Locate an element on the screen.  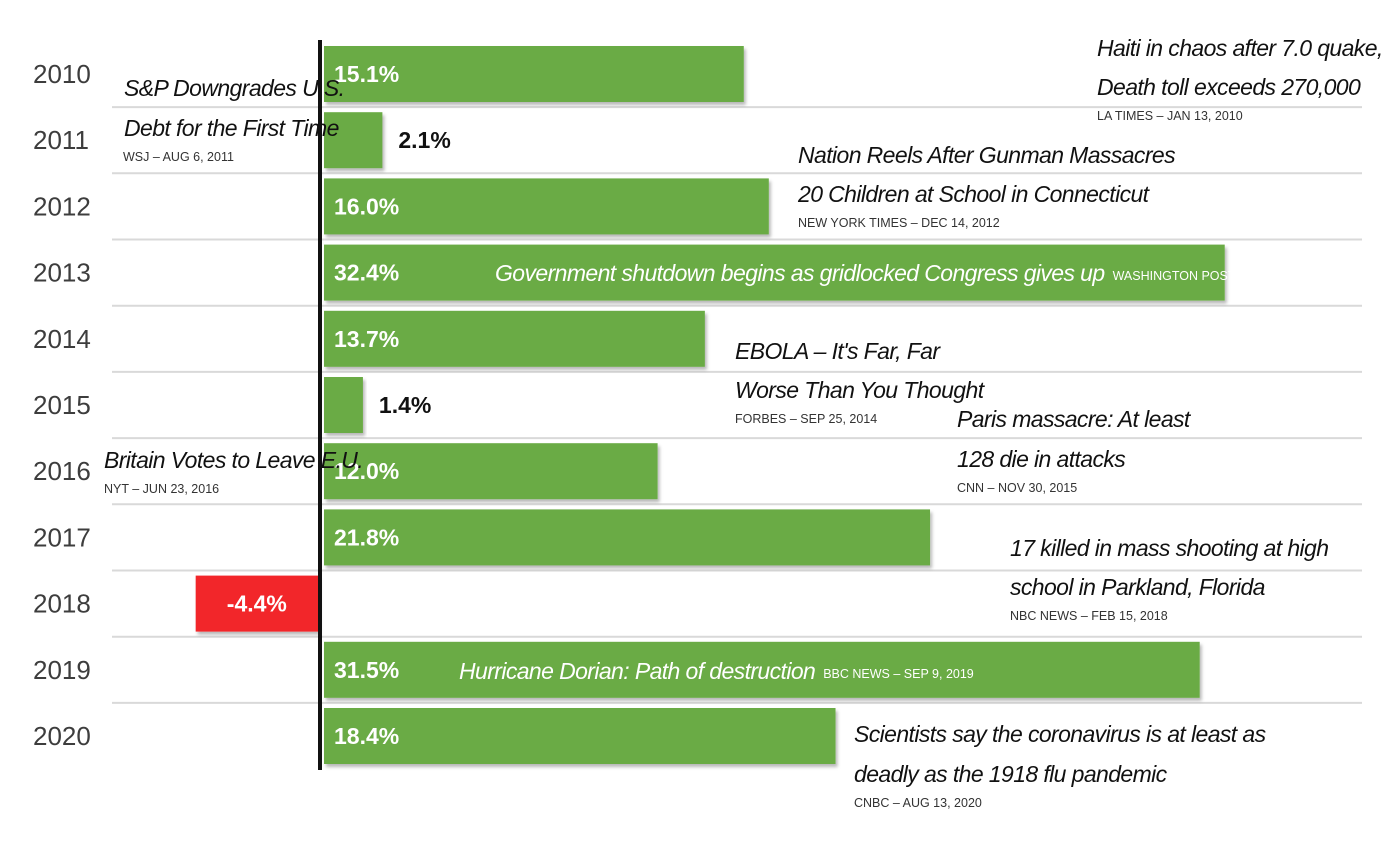
annotation-source: NEW YORK TIMES – DEC 14, 2012 is located at coordinates (899, 223).